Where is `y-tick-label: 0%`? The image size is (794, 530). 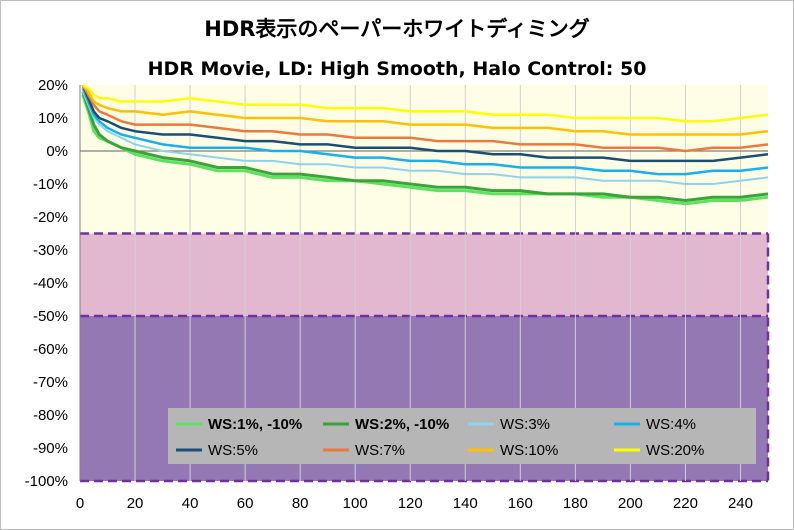 y-tick-label: 0% is located at coordinates (57, 151).